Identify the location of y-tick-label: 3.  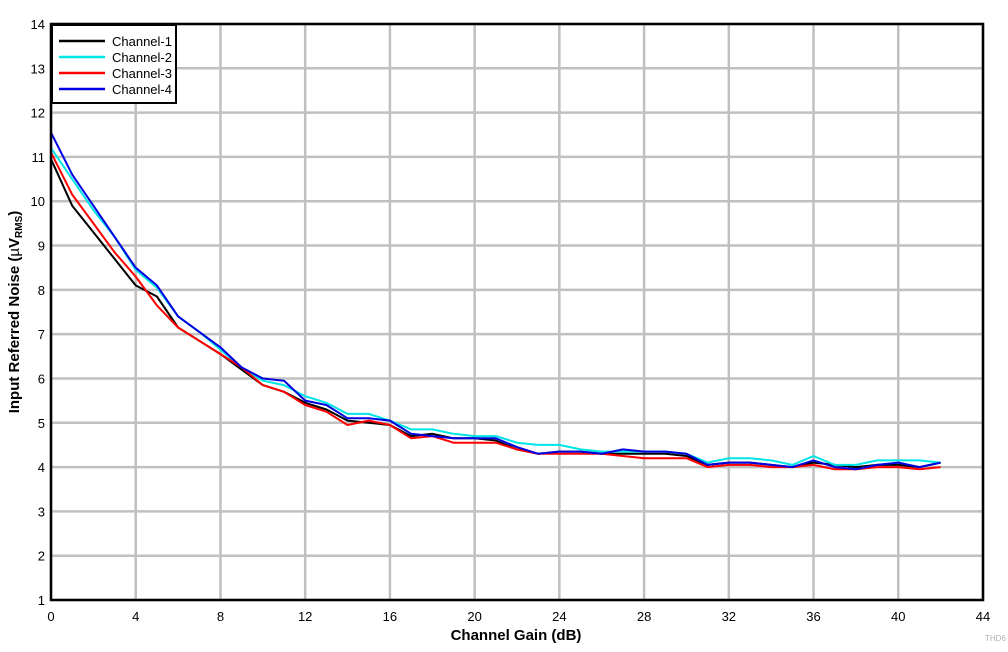
(41, 511).